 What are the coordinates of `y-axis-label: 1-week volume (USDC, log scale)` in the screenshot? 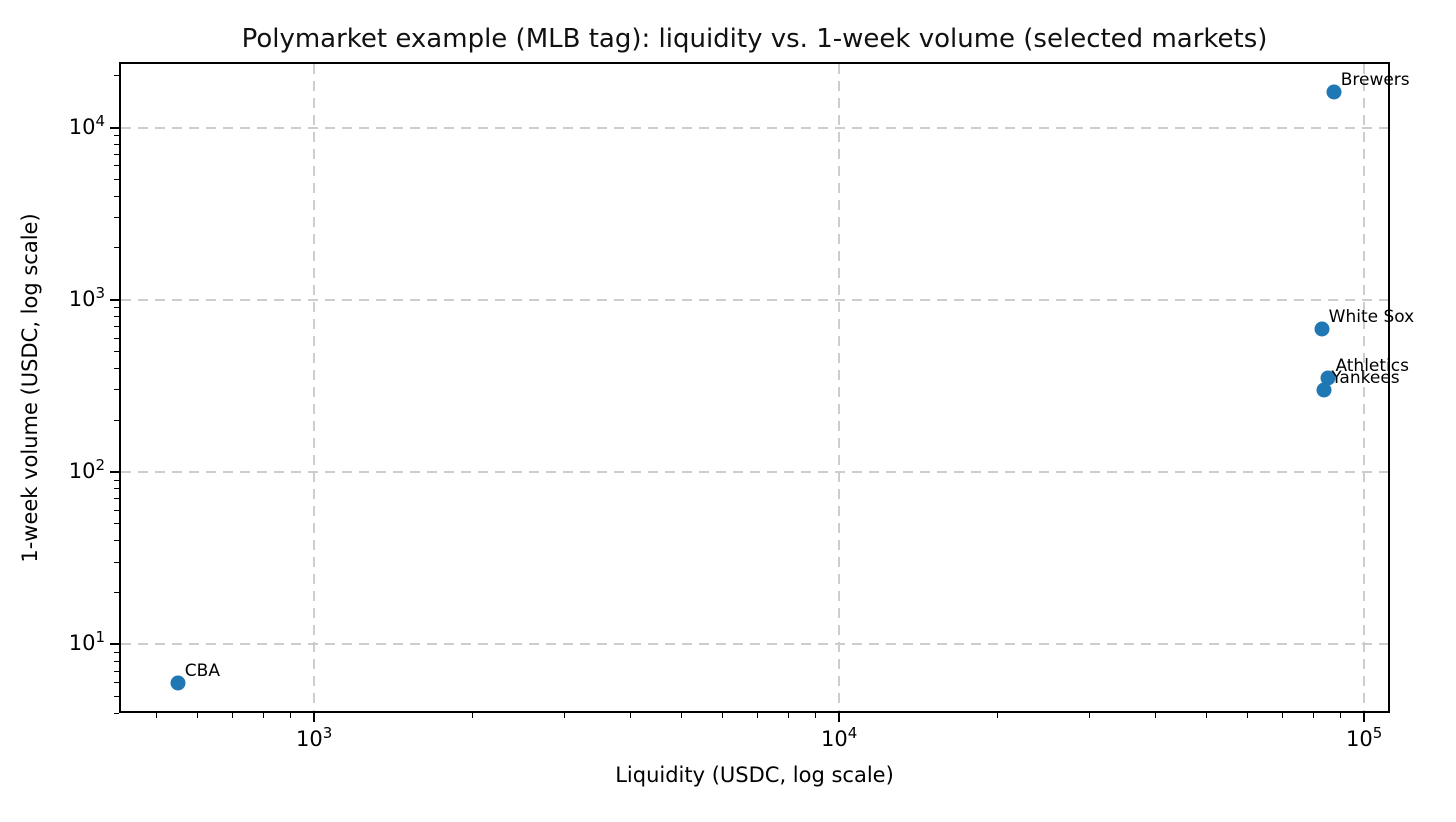 It's located at (30, 388).